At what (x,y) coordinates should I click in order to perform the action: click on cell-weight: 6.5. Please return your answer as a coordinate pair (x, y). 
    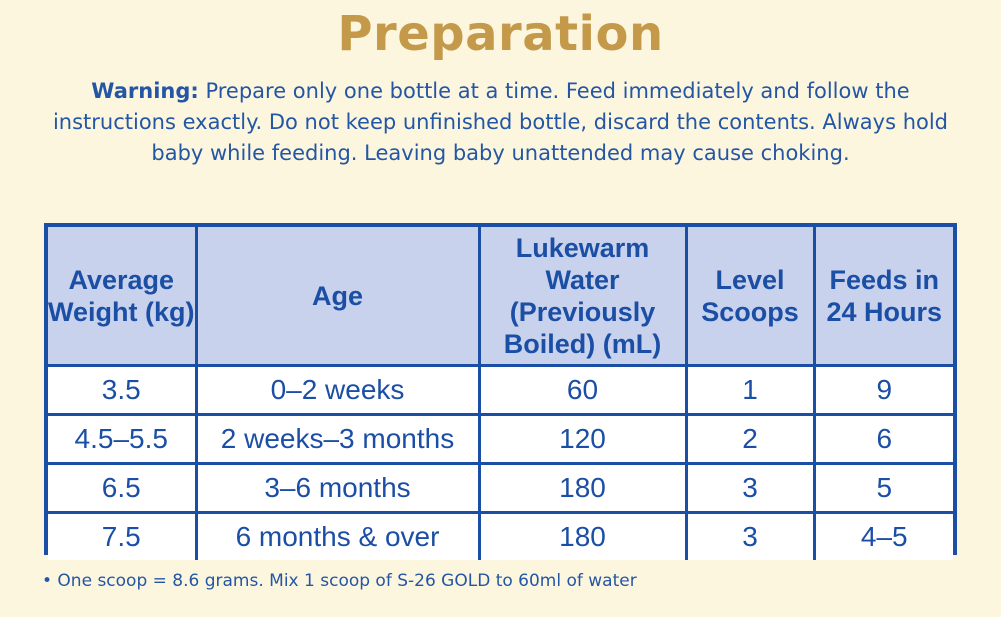
    Looking at the image, I should click on (123, 488).